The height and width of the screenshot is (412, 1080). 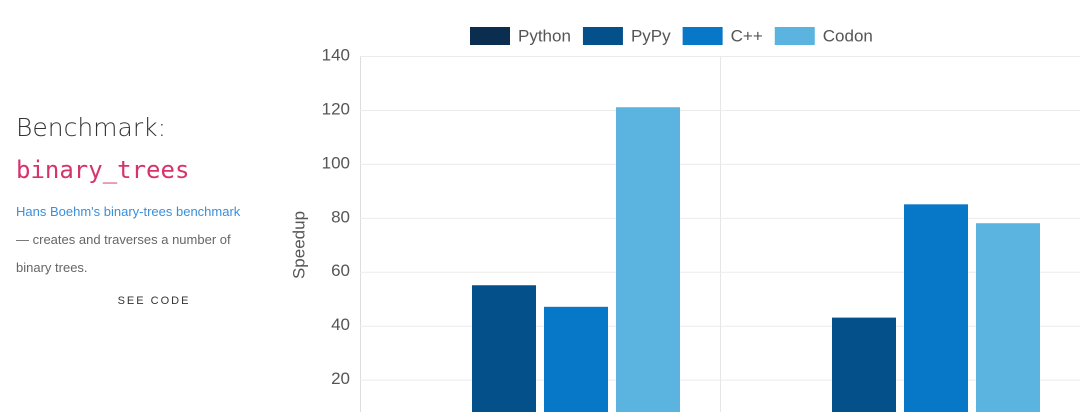 I want to click on description: binary trees., so click(x=52, y=267).